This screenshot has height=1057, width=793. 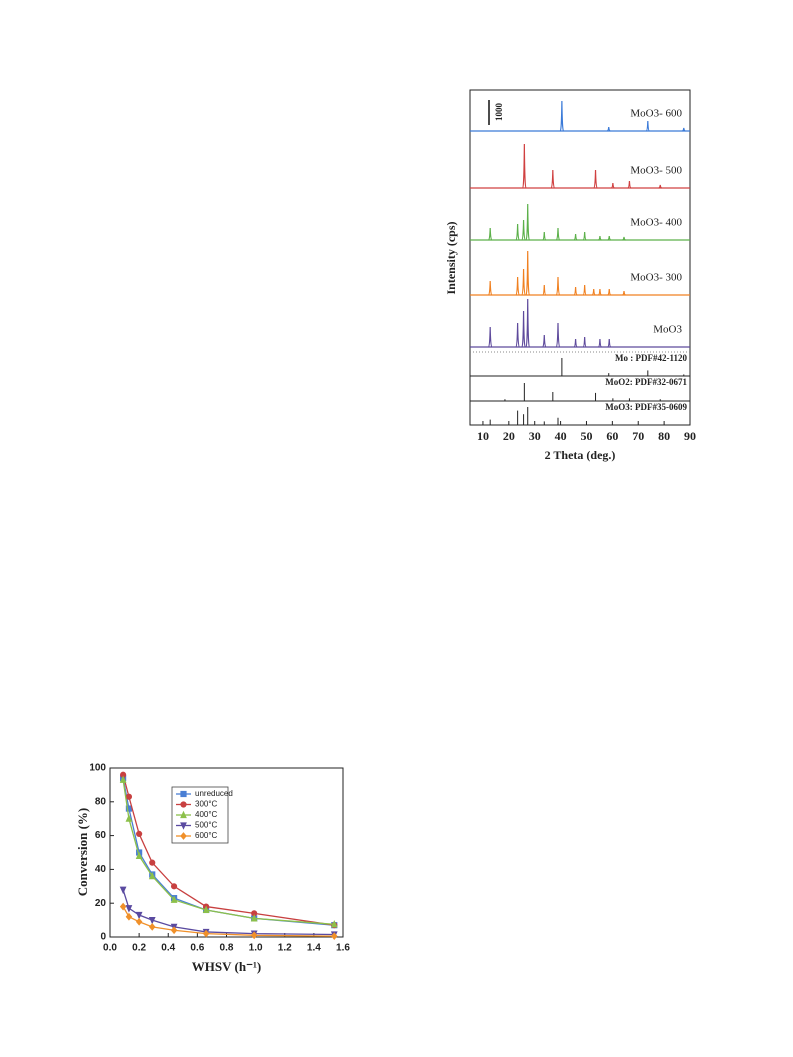 What do you see at coordinates (690, 436) in the screenshot?
I see `x-tick-label: 90` at bounding box center [690, 436].